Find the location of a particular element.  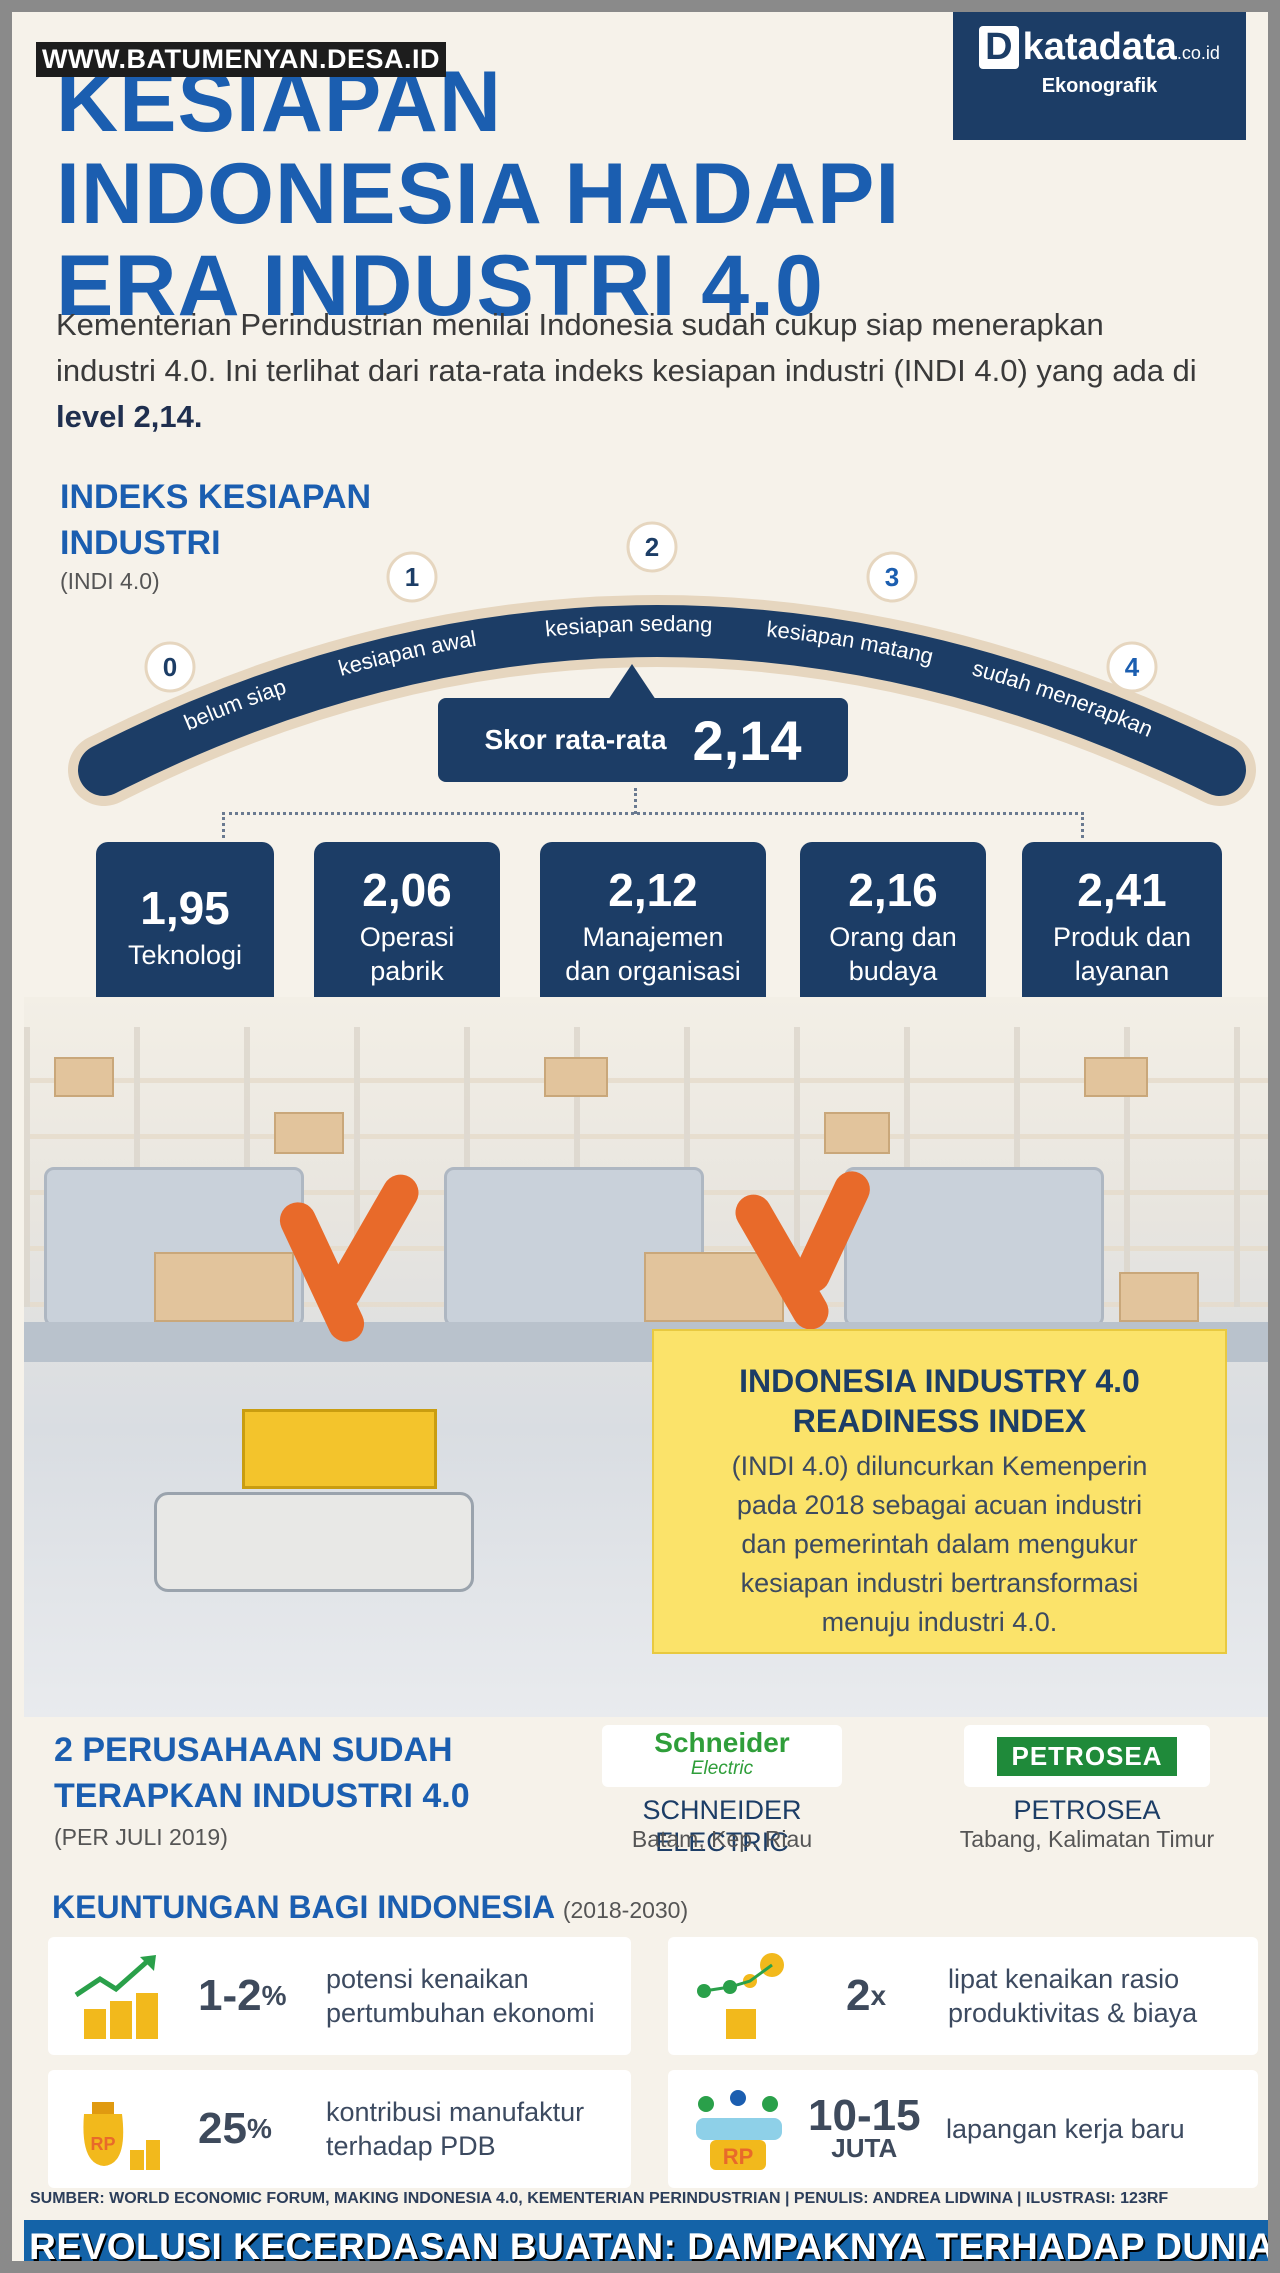

company-name-schneider: SCHNEIDER ELECTRIC is located at coordinates (722, 1826).